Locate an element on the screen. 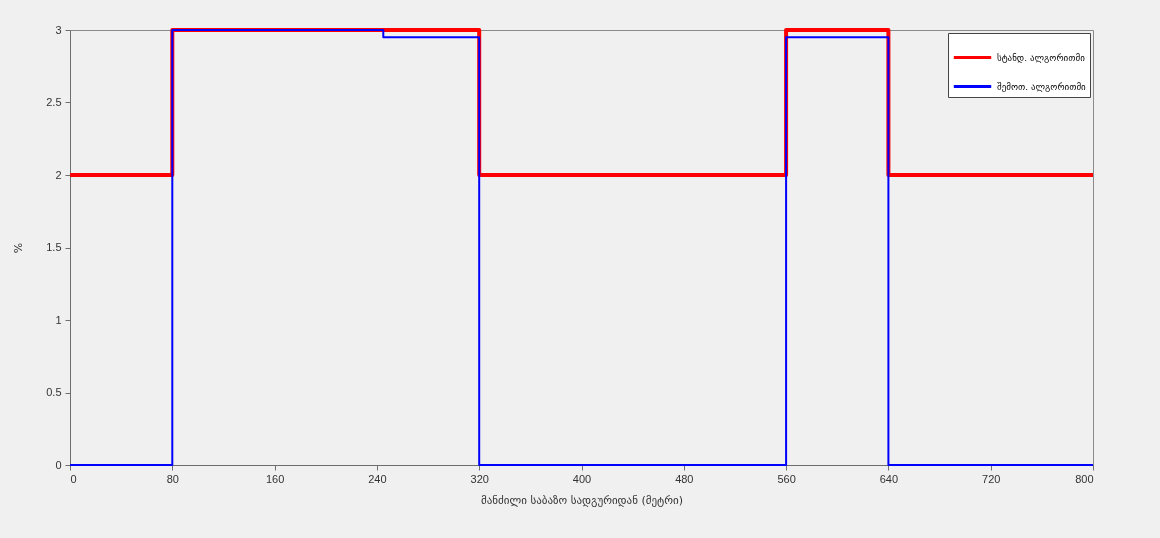 The image size is (1160, 538). y-tick-label: 0 is located at coordinates (58, 464).